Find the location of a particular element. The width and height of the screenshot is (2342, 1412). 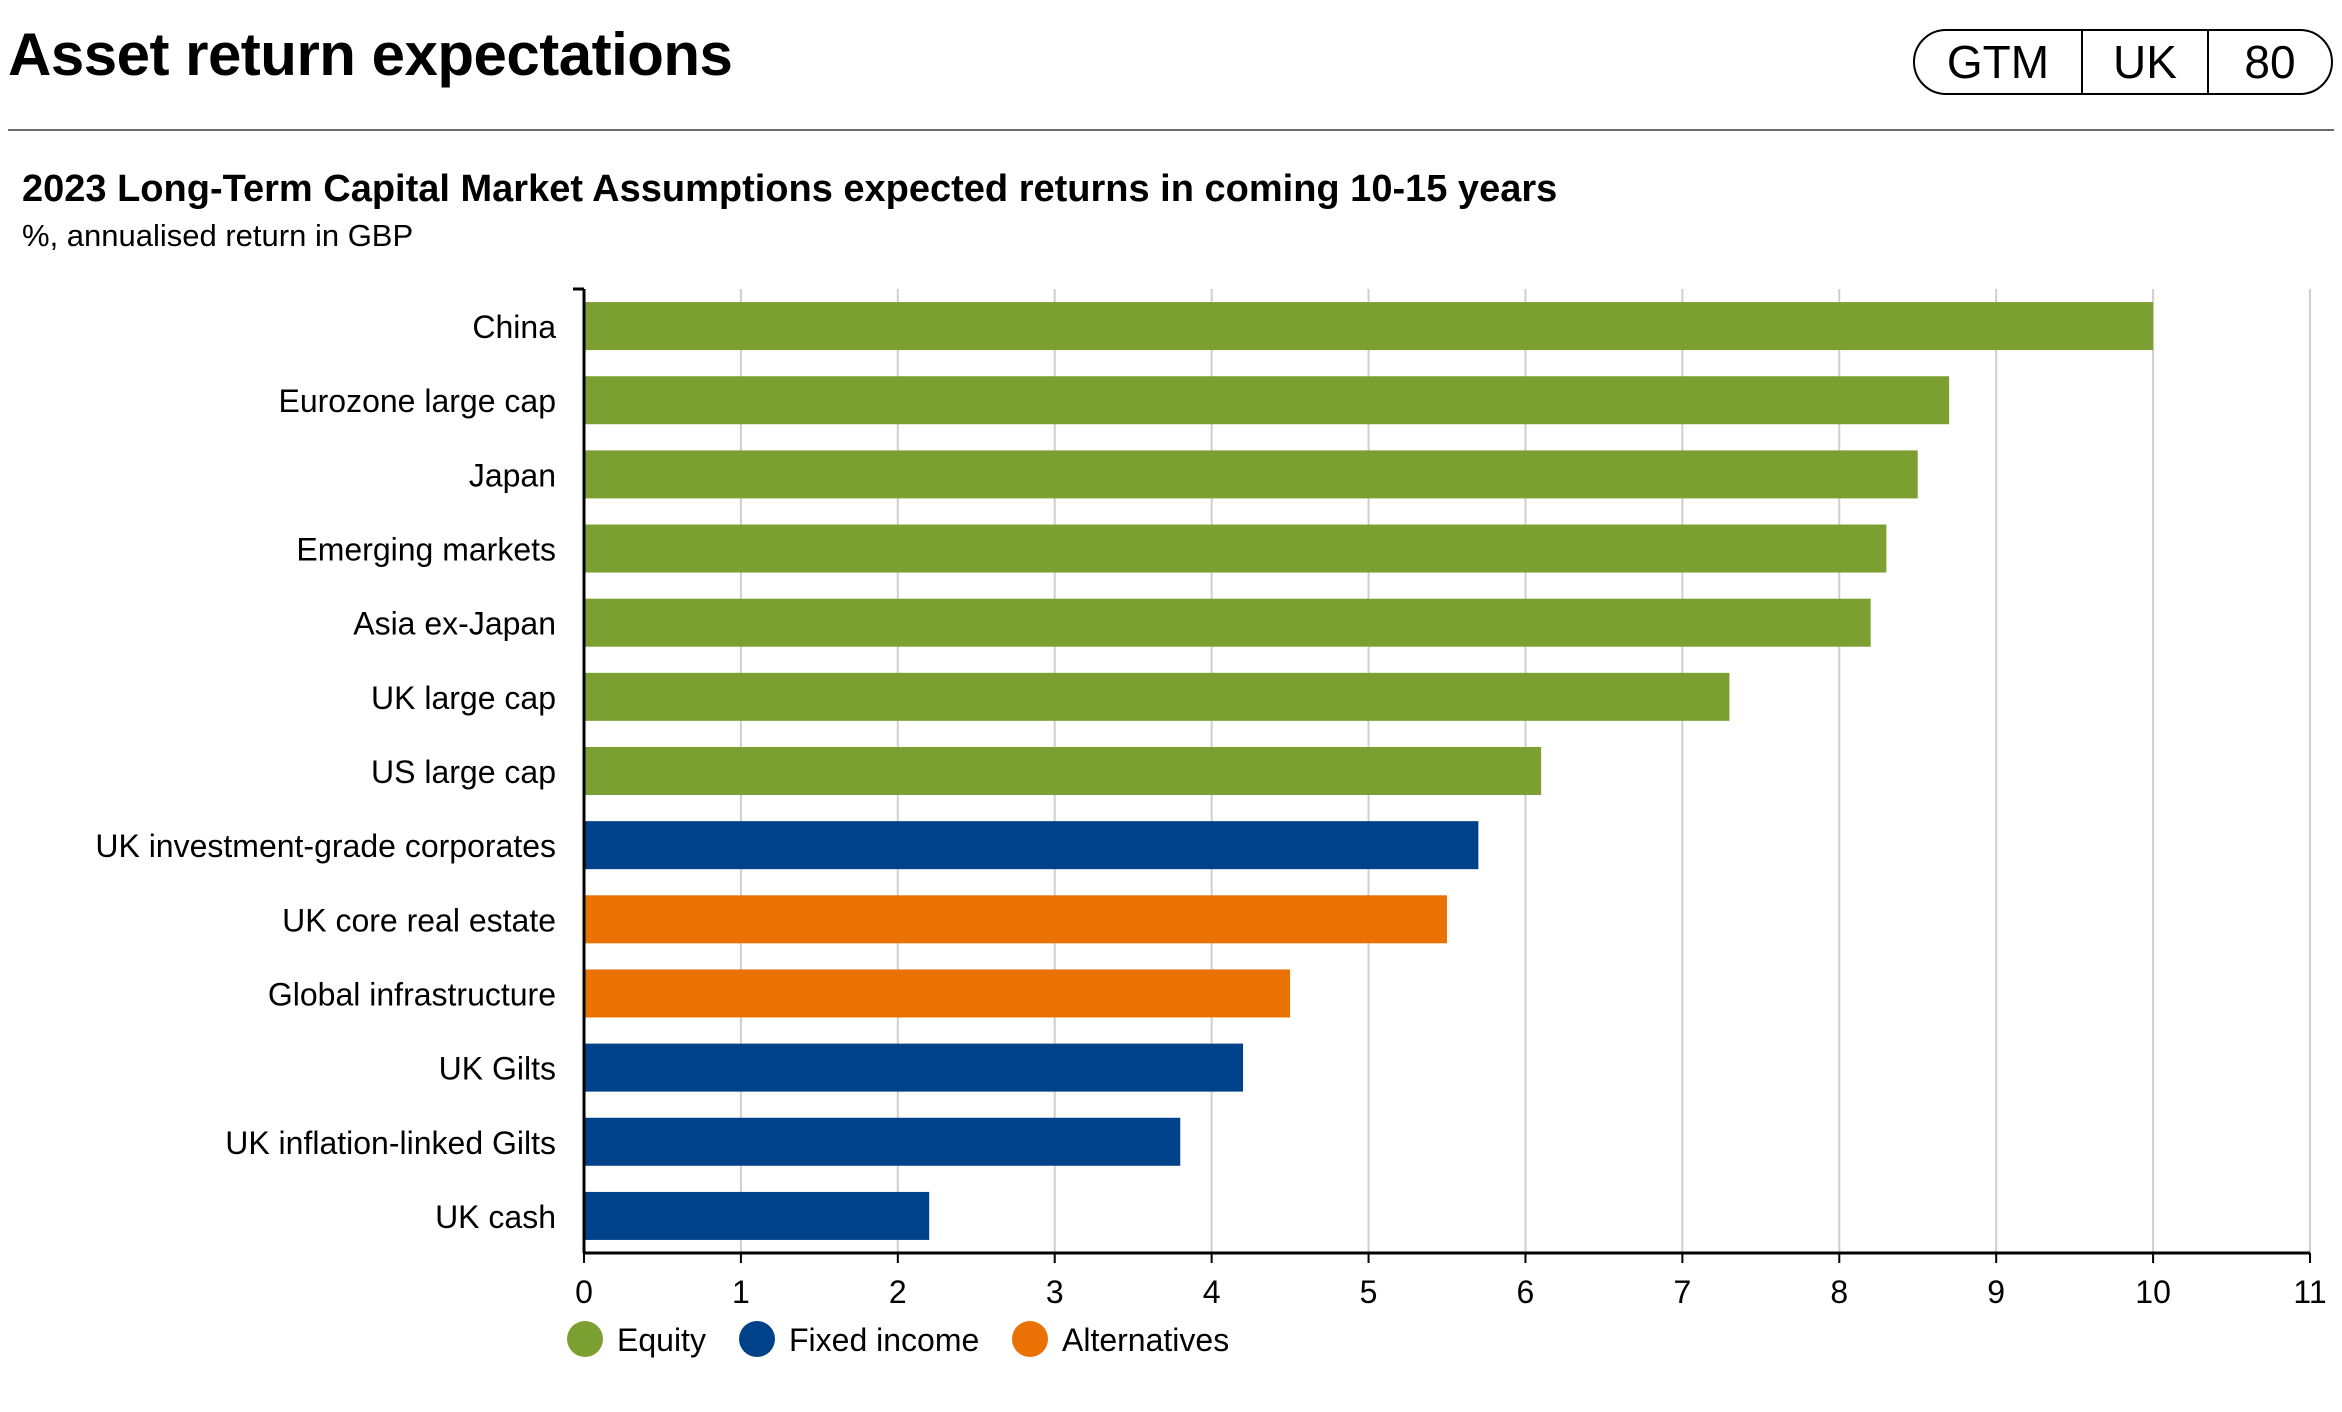

category-label: UK Gilts is located at coordinates (497, 1069).